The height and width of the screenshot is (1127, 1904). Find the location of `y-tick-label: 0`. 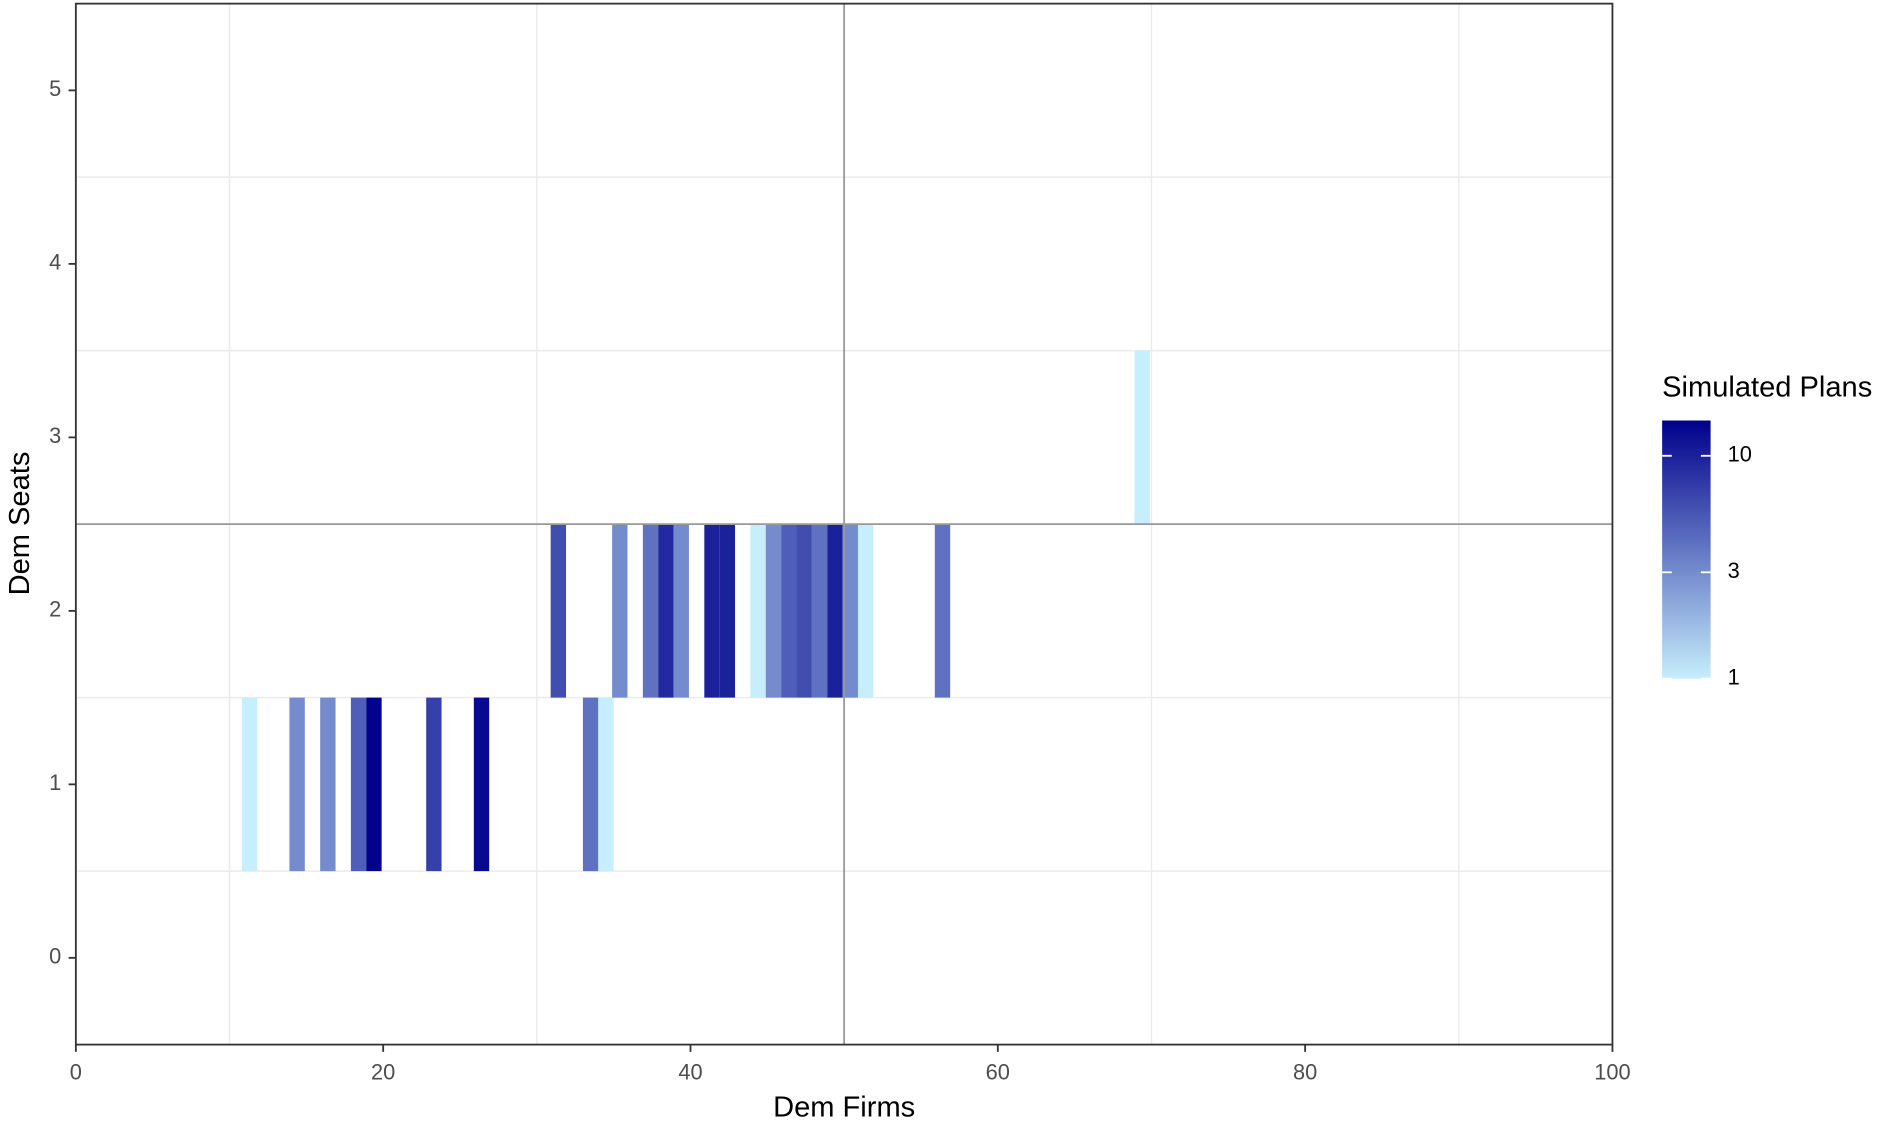

y-tick-label: 0 is located at coordinates (55, 956).